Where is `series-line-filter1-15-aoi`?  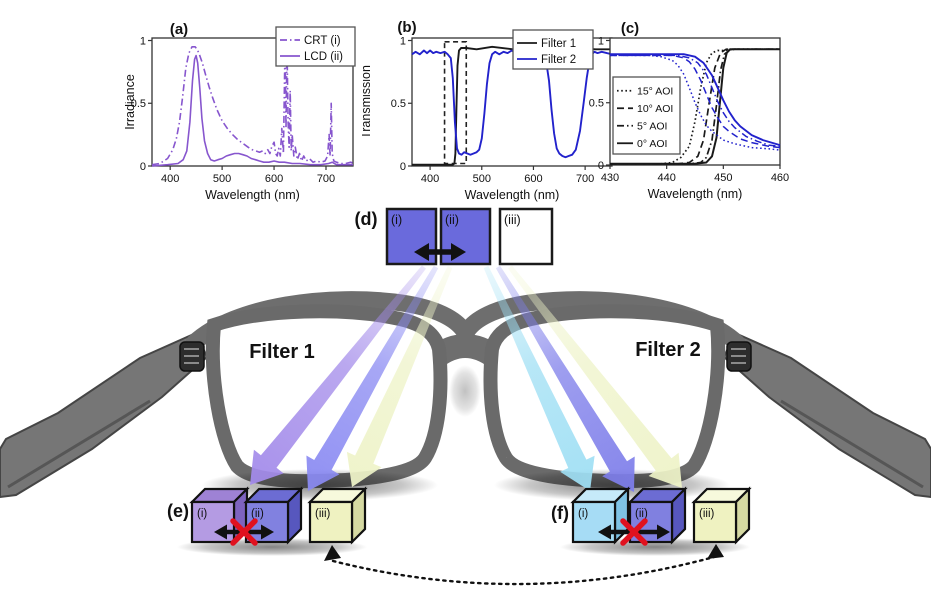 series-line-filter1-15-aoi is located at coordinates (695, 106).